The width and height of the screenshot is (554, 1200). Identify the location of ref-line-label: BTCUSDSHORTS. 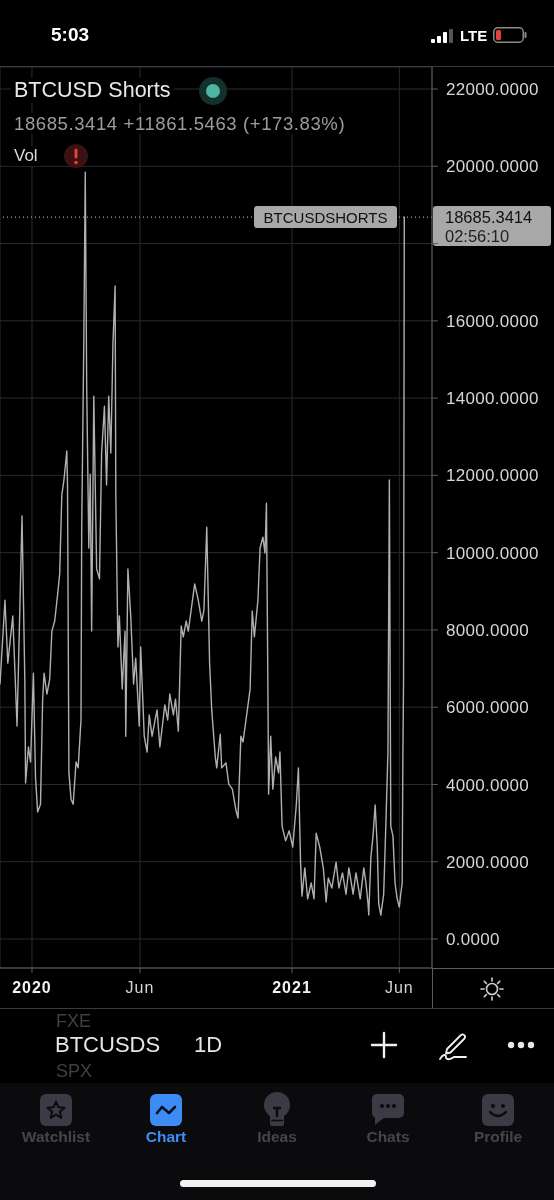
(325, 217).